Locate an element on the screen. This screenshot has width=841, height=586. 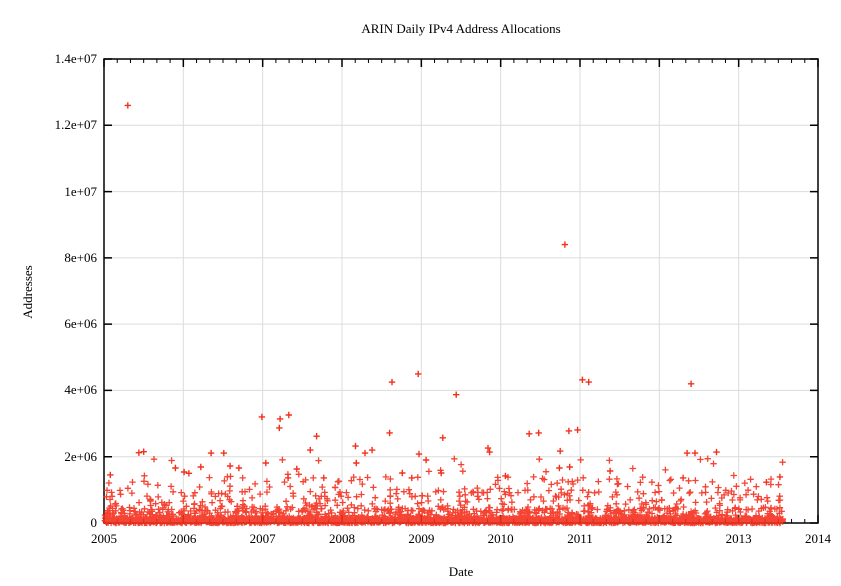
x-tick-label: 2010 is located at coordinates (500, 538).